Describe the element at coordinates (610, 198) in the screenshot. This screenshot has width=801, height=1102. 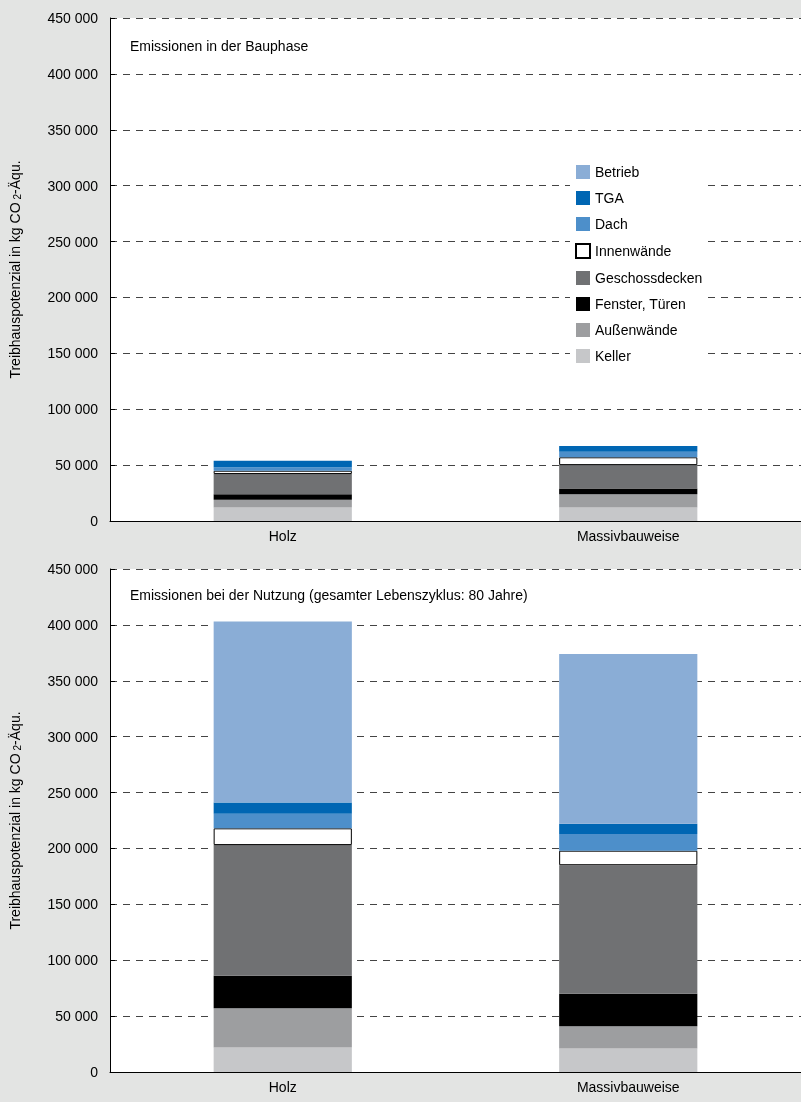
I see `legend-label: TGA` at that location.